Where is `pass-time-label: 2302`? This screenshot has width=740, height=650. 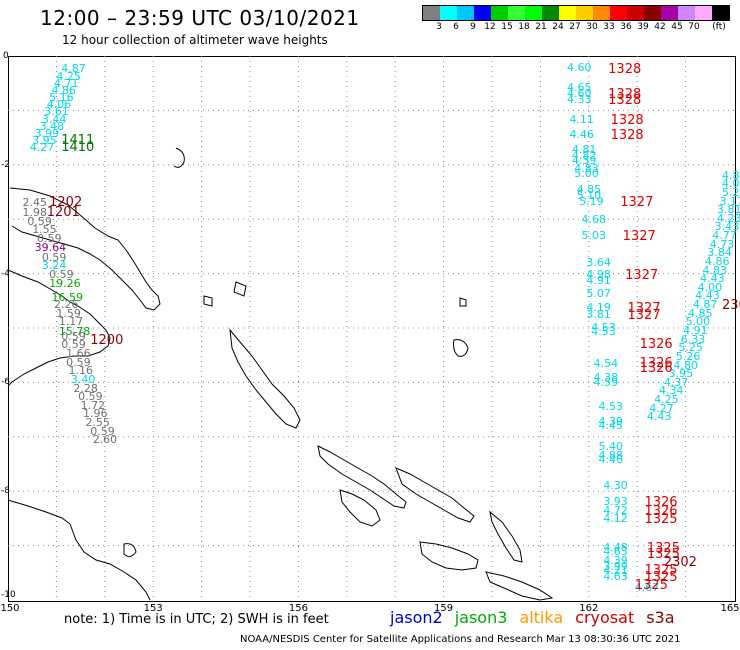 pass-time-label: 2302 is located at coordinates (680, 563).